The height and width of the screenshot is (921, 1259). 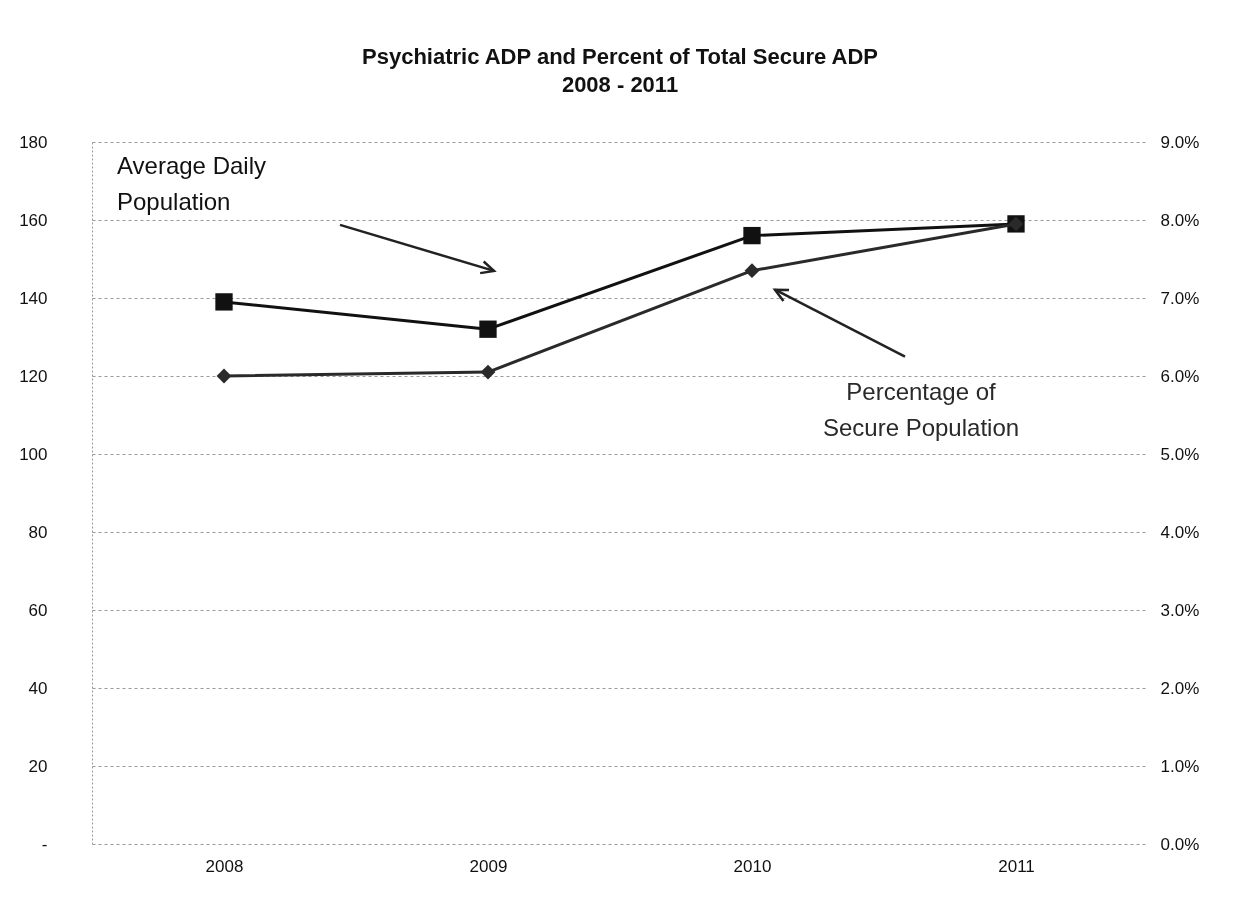 I want to click on y-tick-label: 40, so click(x=38, y=688).